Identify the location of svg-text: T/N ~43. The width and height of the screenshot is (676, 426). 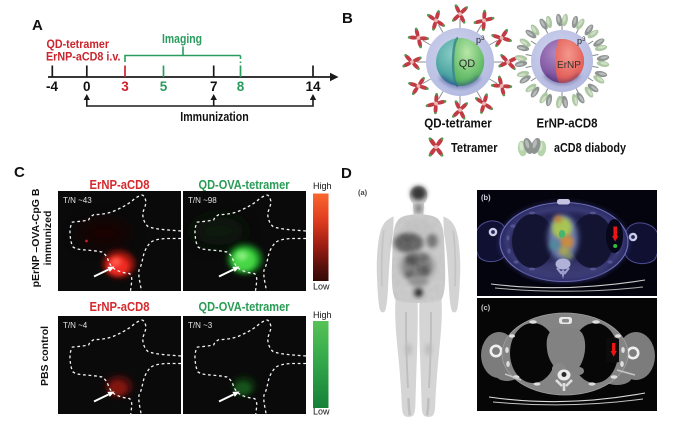
(77, 200).